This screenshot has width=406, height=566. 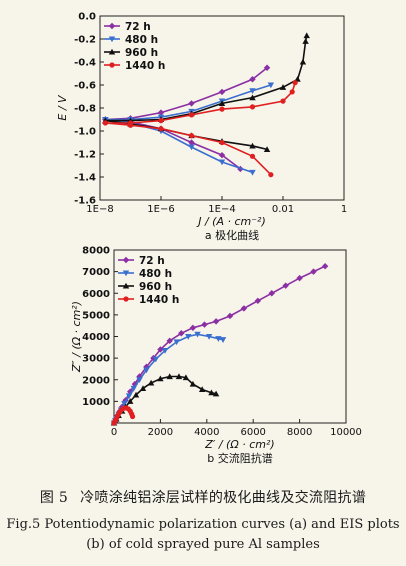 What do you see at coordinates (155, 274) in the screenshot?
I see `eis-legend-label: 480 h` at bounding box center [155, 274].